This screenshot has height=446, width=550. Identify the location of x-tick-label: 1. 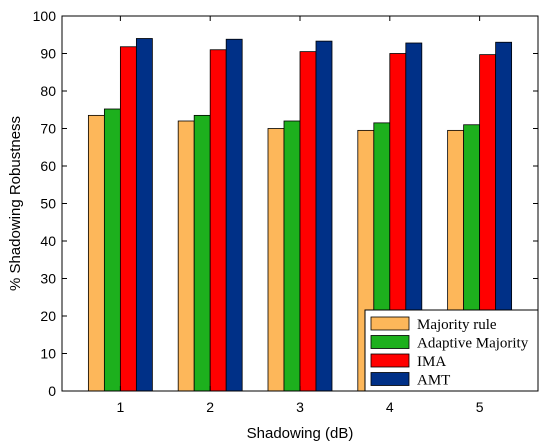
(120, 407).